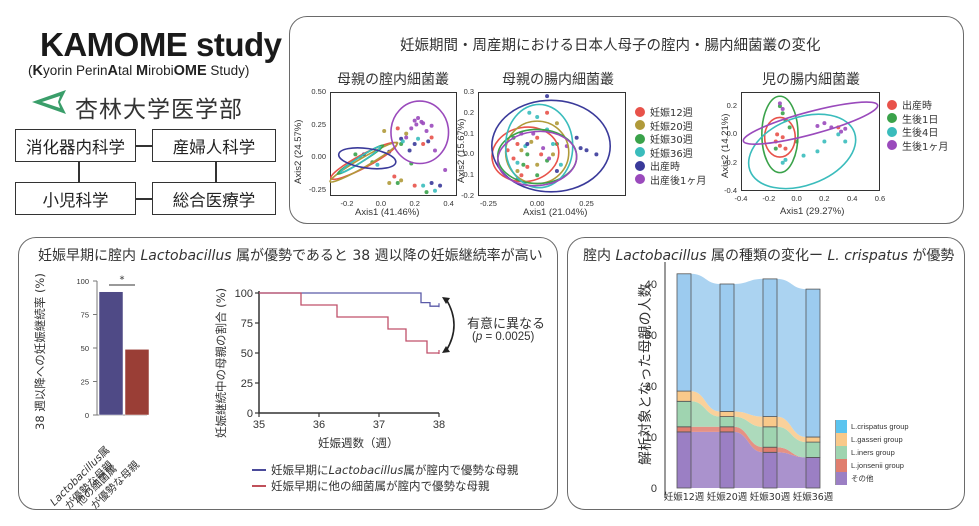 This screenshot has width=979, height=526. I want to click on alluvial-chart: 0 10 20 30 40 妊娠12週 妊娠20週 妊娠30週 妊娠36週, so click(739, 382).